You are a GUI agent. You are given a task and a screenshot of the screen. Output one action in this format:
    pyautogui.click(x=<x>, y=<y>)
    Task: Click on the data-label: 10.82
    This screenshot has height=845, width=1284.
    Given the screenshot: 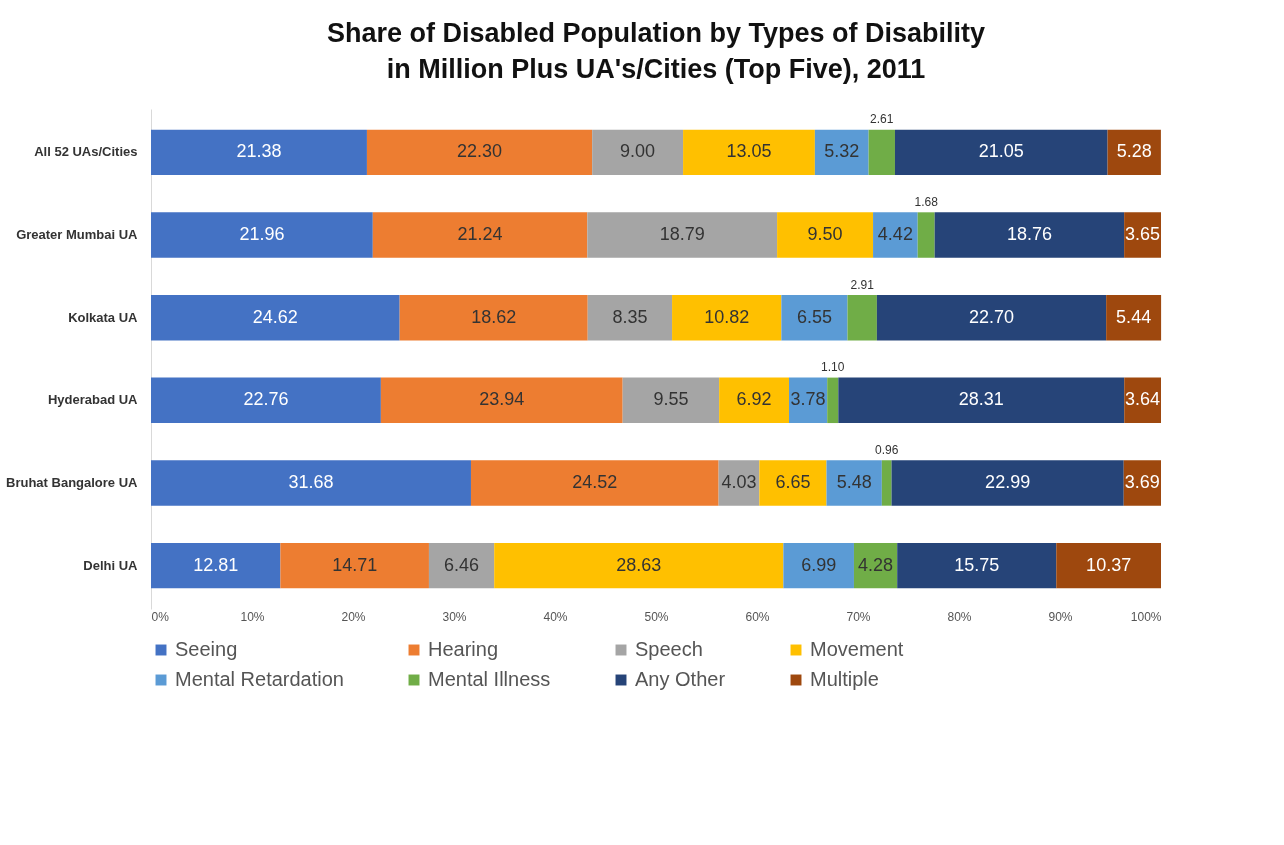 What is the action you would take?
    pyautogui.click(x=727, y=316)
    